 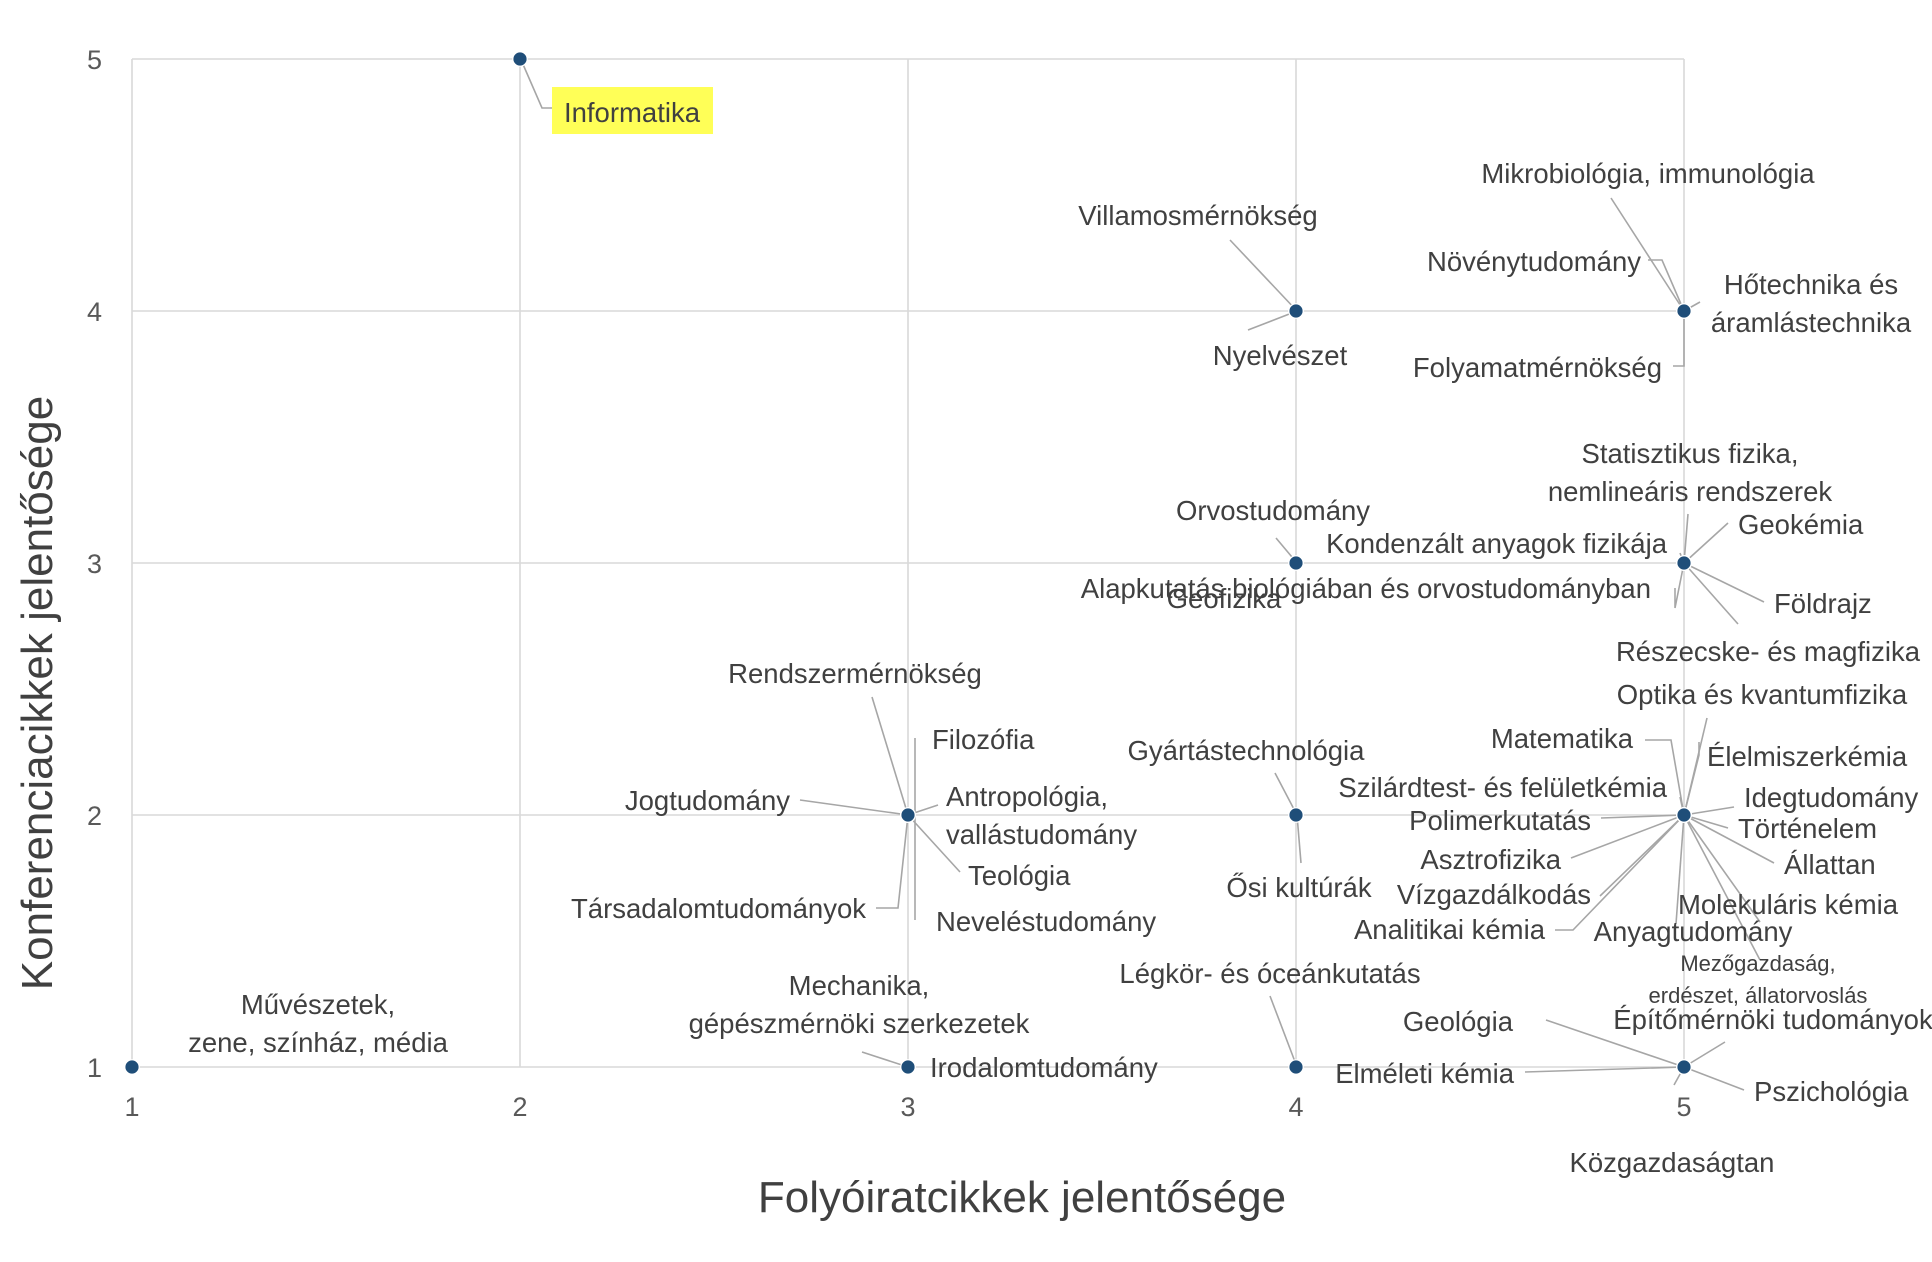 What do you see at coordinates (1684, 815) in the screenshot?
I see `data-point-mezogazdasag-erdeszet-allatorvoslas` at bounding box center [1684, 815].